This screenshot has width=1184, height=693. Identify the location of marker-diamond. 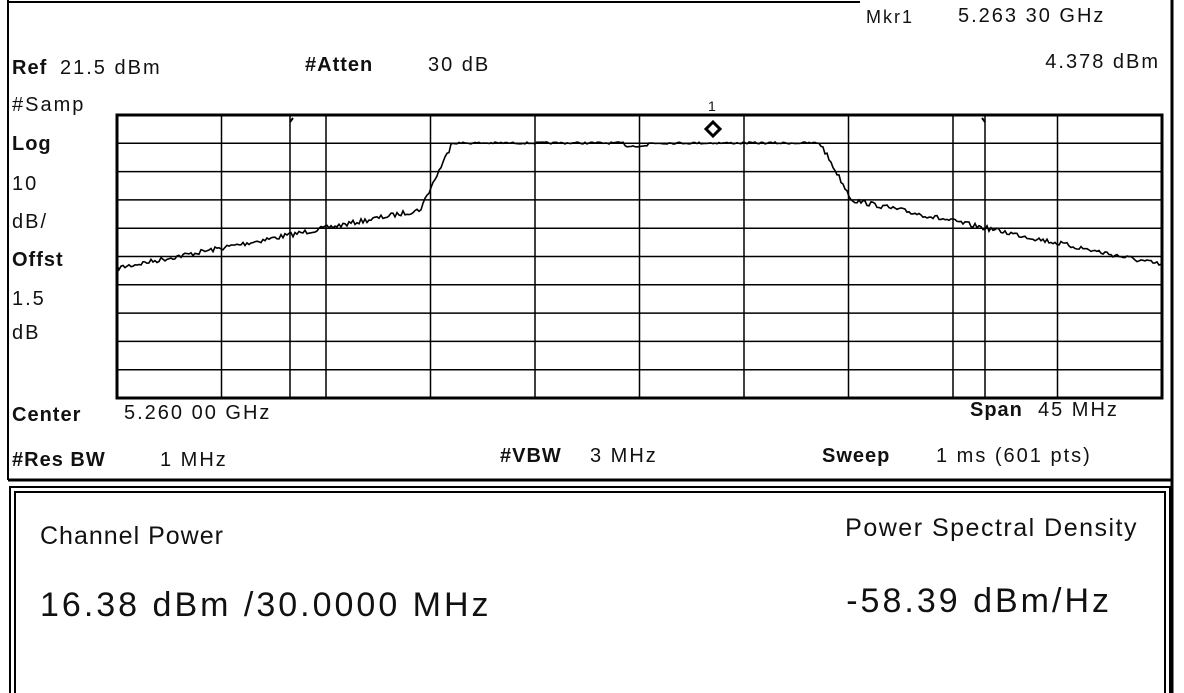
(713, 129).